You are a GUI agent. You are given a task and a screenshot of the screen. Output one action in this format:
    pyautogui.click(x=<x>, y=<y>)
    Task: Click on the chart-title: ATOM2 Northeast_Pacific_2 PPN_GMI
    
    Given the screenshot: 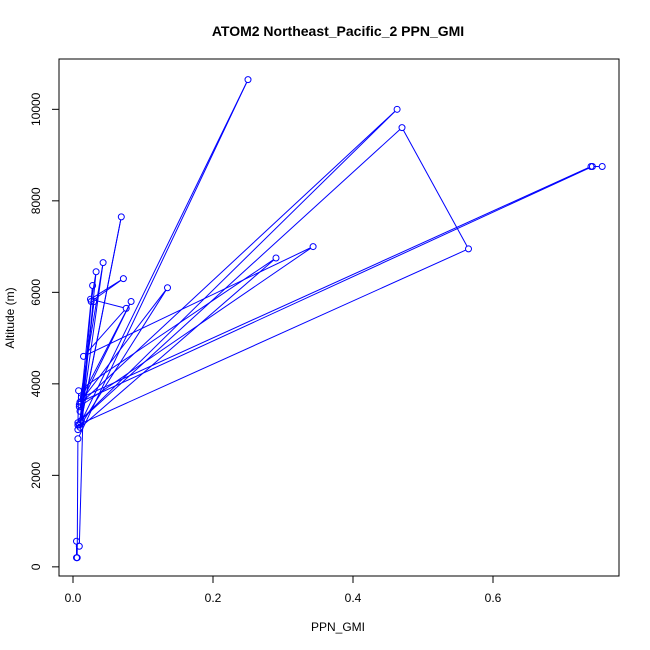 What is the action you would take?
    pyautogui.click(x=338, y=31)
    